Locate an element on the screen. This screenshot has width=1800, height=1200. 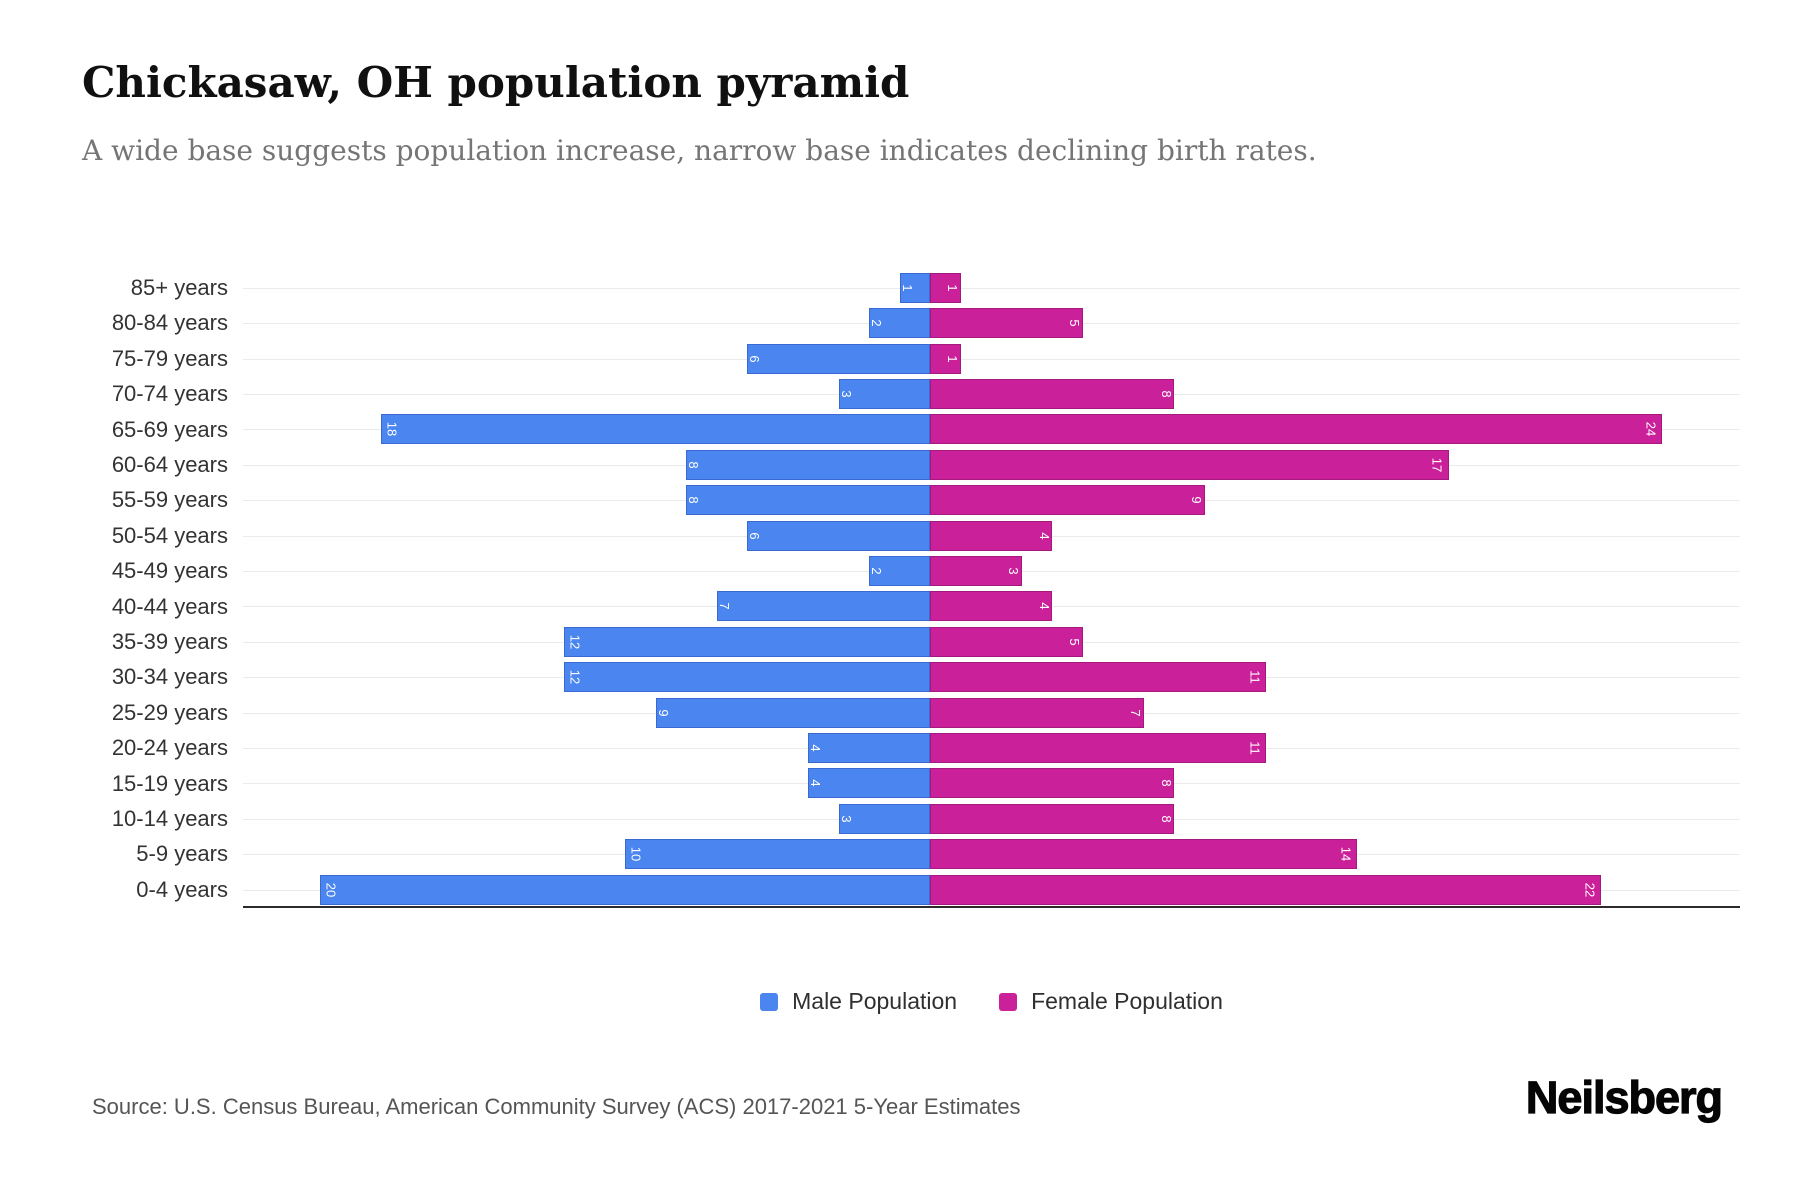
age-group-label: 45-49 years is located at coordinates (169, 571).